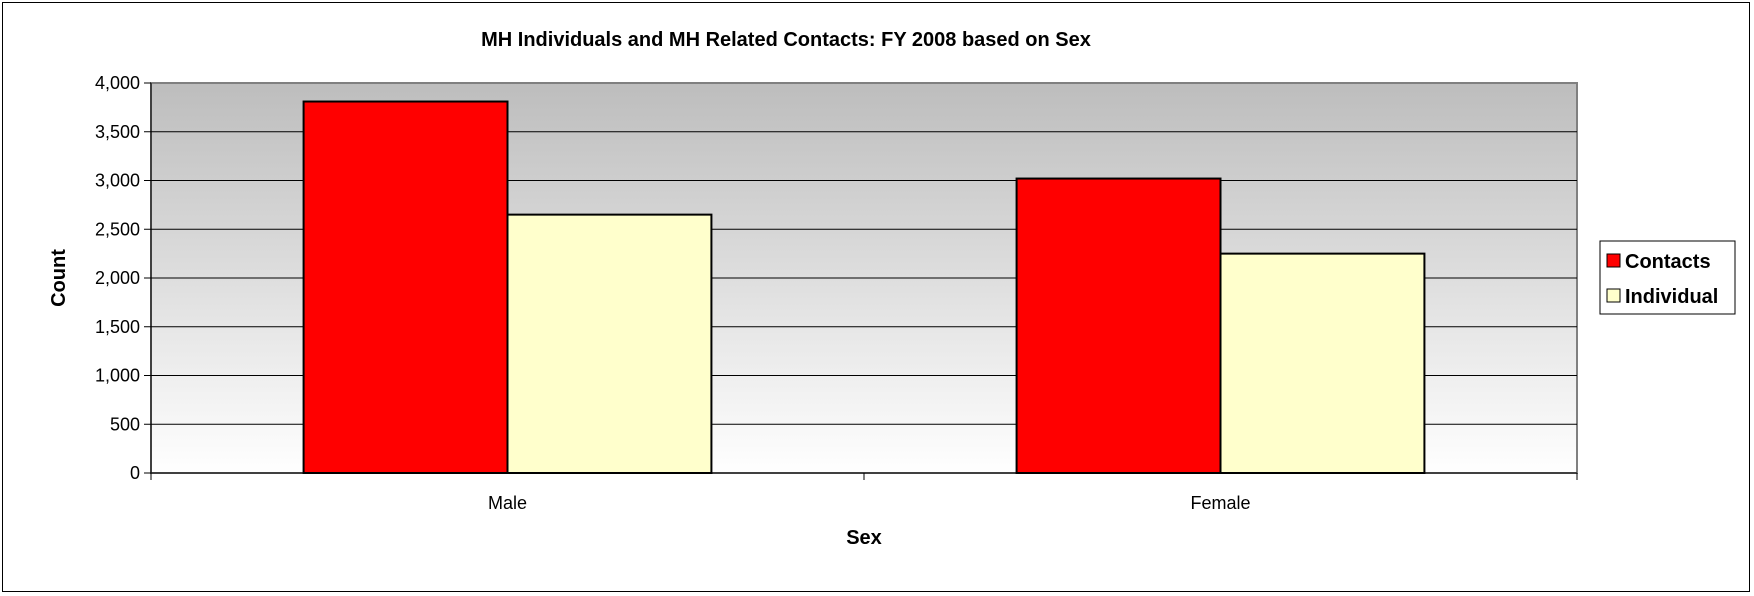 Image resolution: width=1754 pixels, height=596 pixels. I want to click on y-tick-label: 3,500, so click(117, 132).